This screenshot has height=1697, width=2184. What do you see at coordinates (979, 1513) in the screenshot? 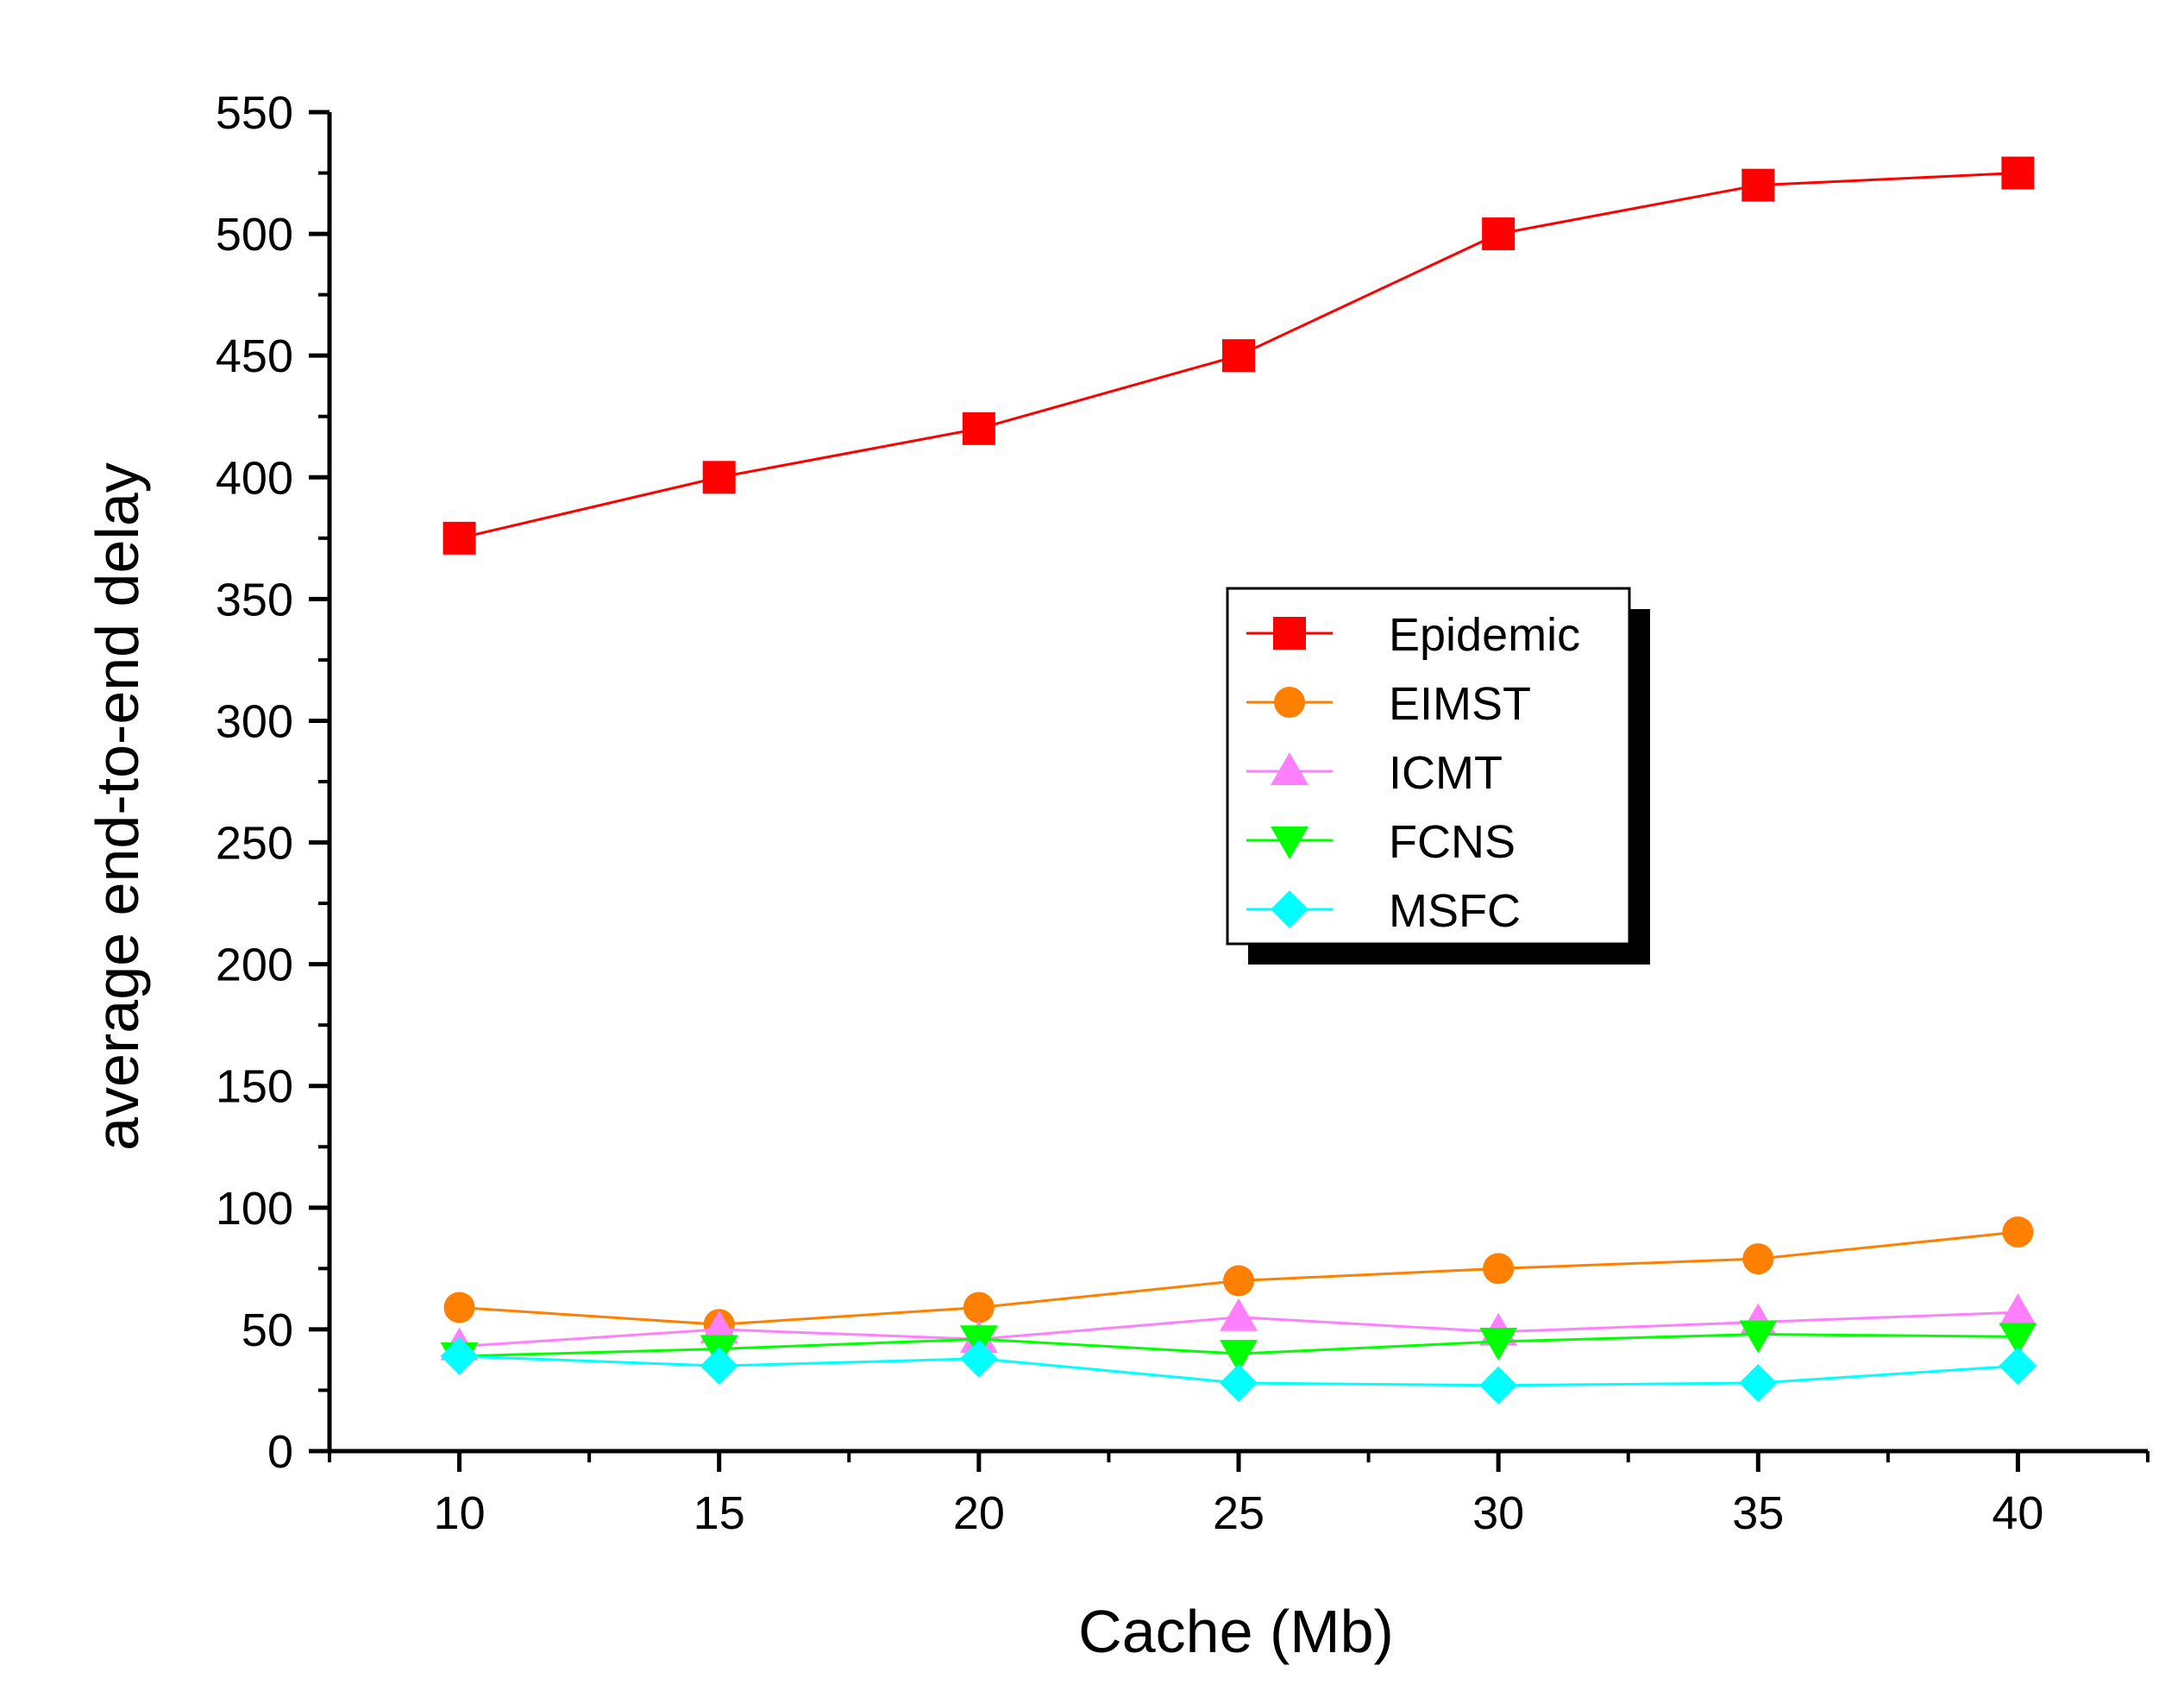
I see `x-tick-label: 20` at bounding box center [979, 1513].